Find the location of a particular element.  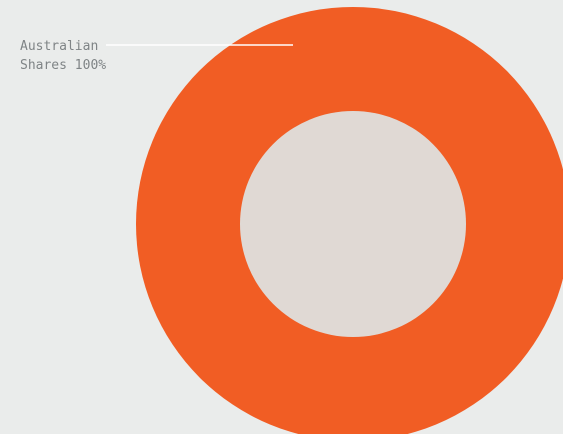

slice-label-line-1: Australian is located at coordinates (59, 46).